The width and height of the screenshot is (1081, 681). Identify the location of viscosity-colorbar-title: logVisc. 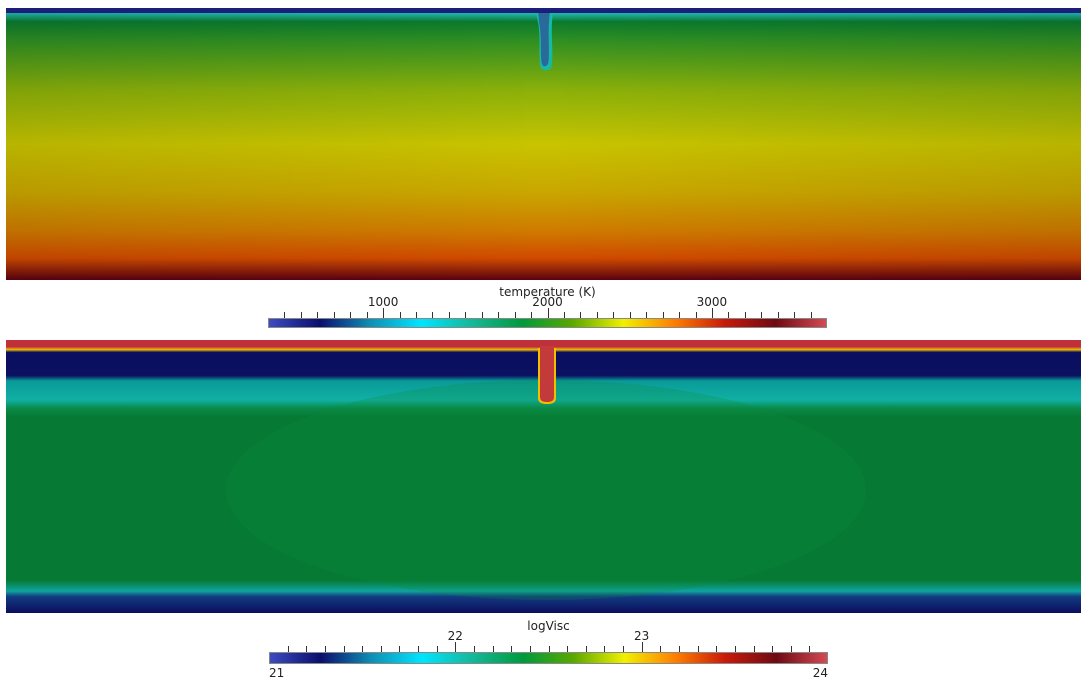
(548, 626).